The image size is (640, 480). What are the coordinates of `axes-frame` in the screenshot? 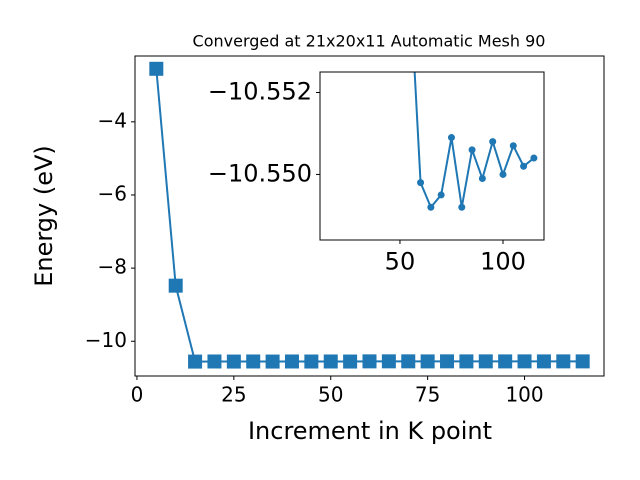 It's located at (432, 156).